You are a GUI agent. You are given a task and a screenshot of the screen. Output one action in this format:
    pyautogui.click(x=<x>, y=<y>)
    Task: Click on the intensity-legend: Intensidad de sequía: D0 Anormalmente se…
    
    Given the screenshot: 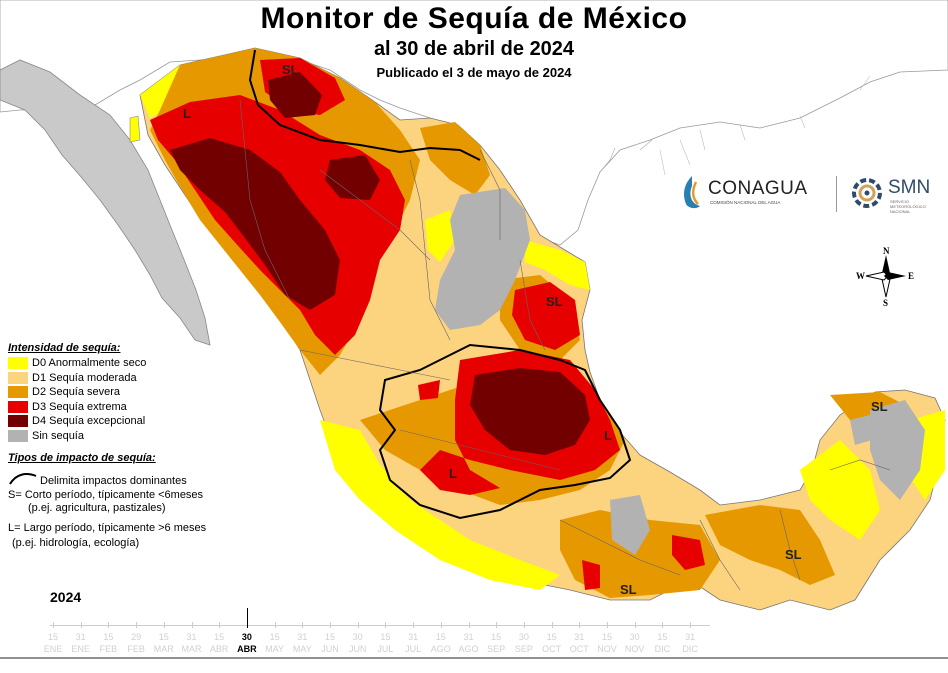 What is the action you would take?
    pyautogui.click(x=128, y=392)
    